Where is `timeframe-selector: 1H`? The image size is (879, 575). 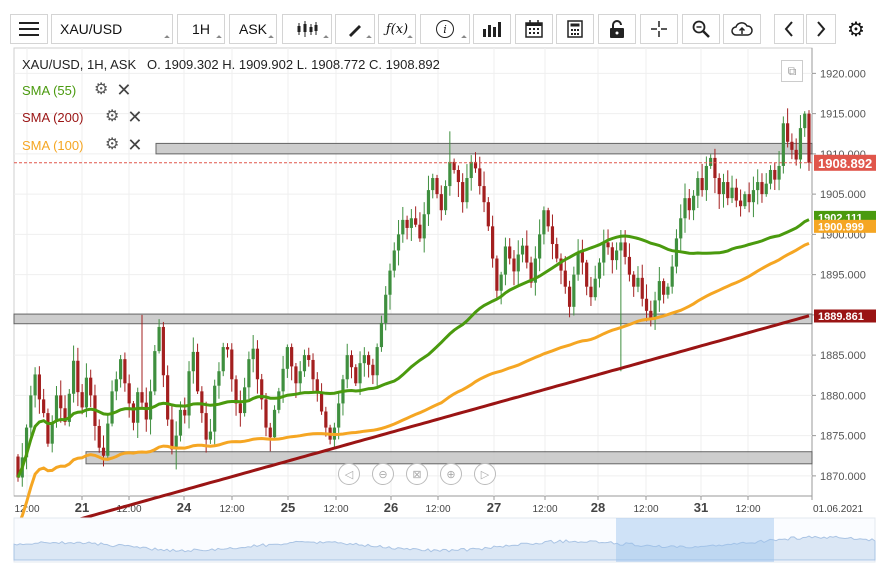
timeframe-selector: 1H is located at coordinates (201, 29).